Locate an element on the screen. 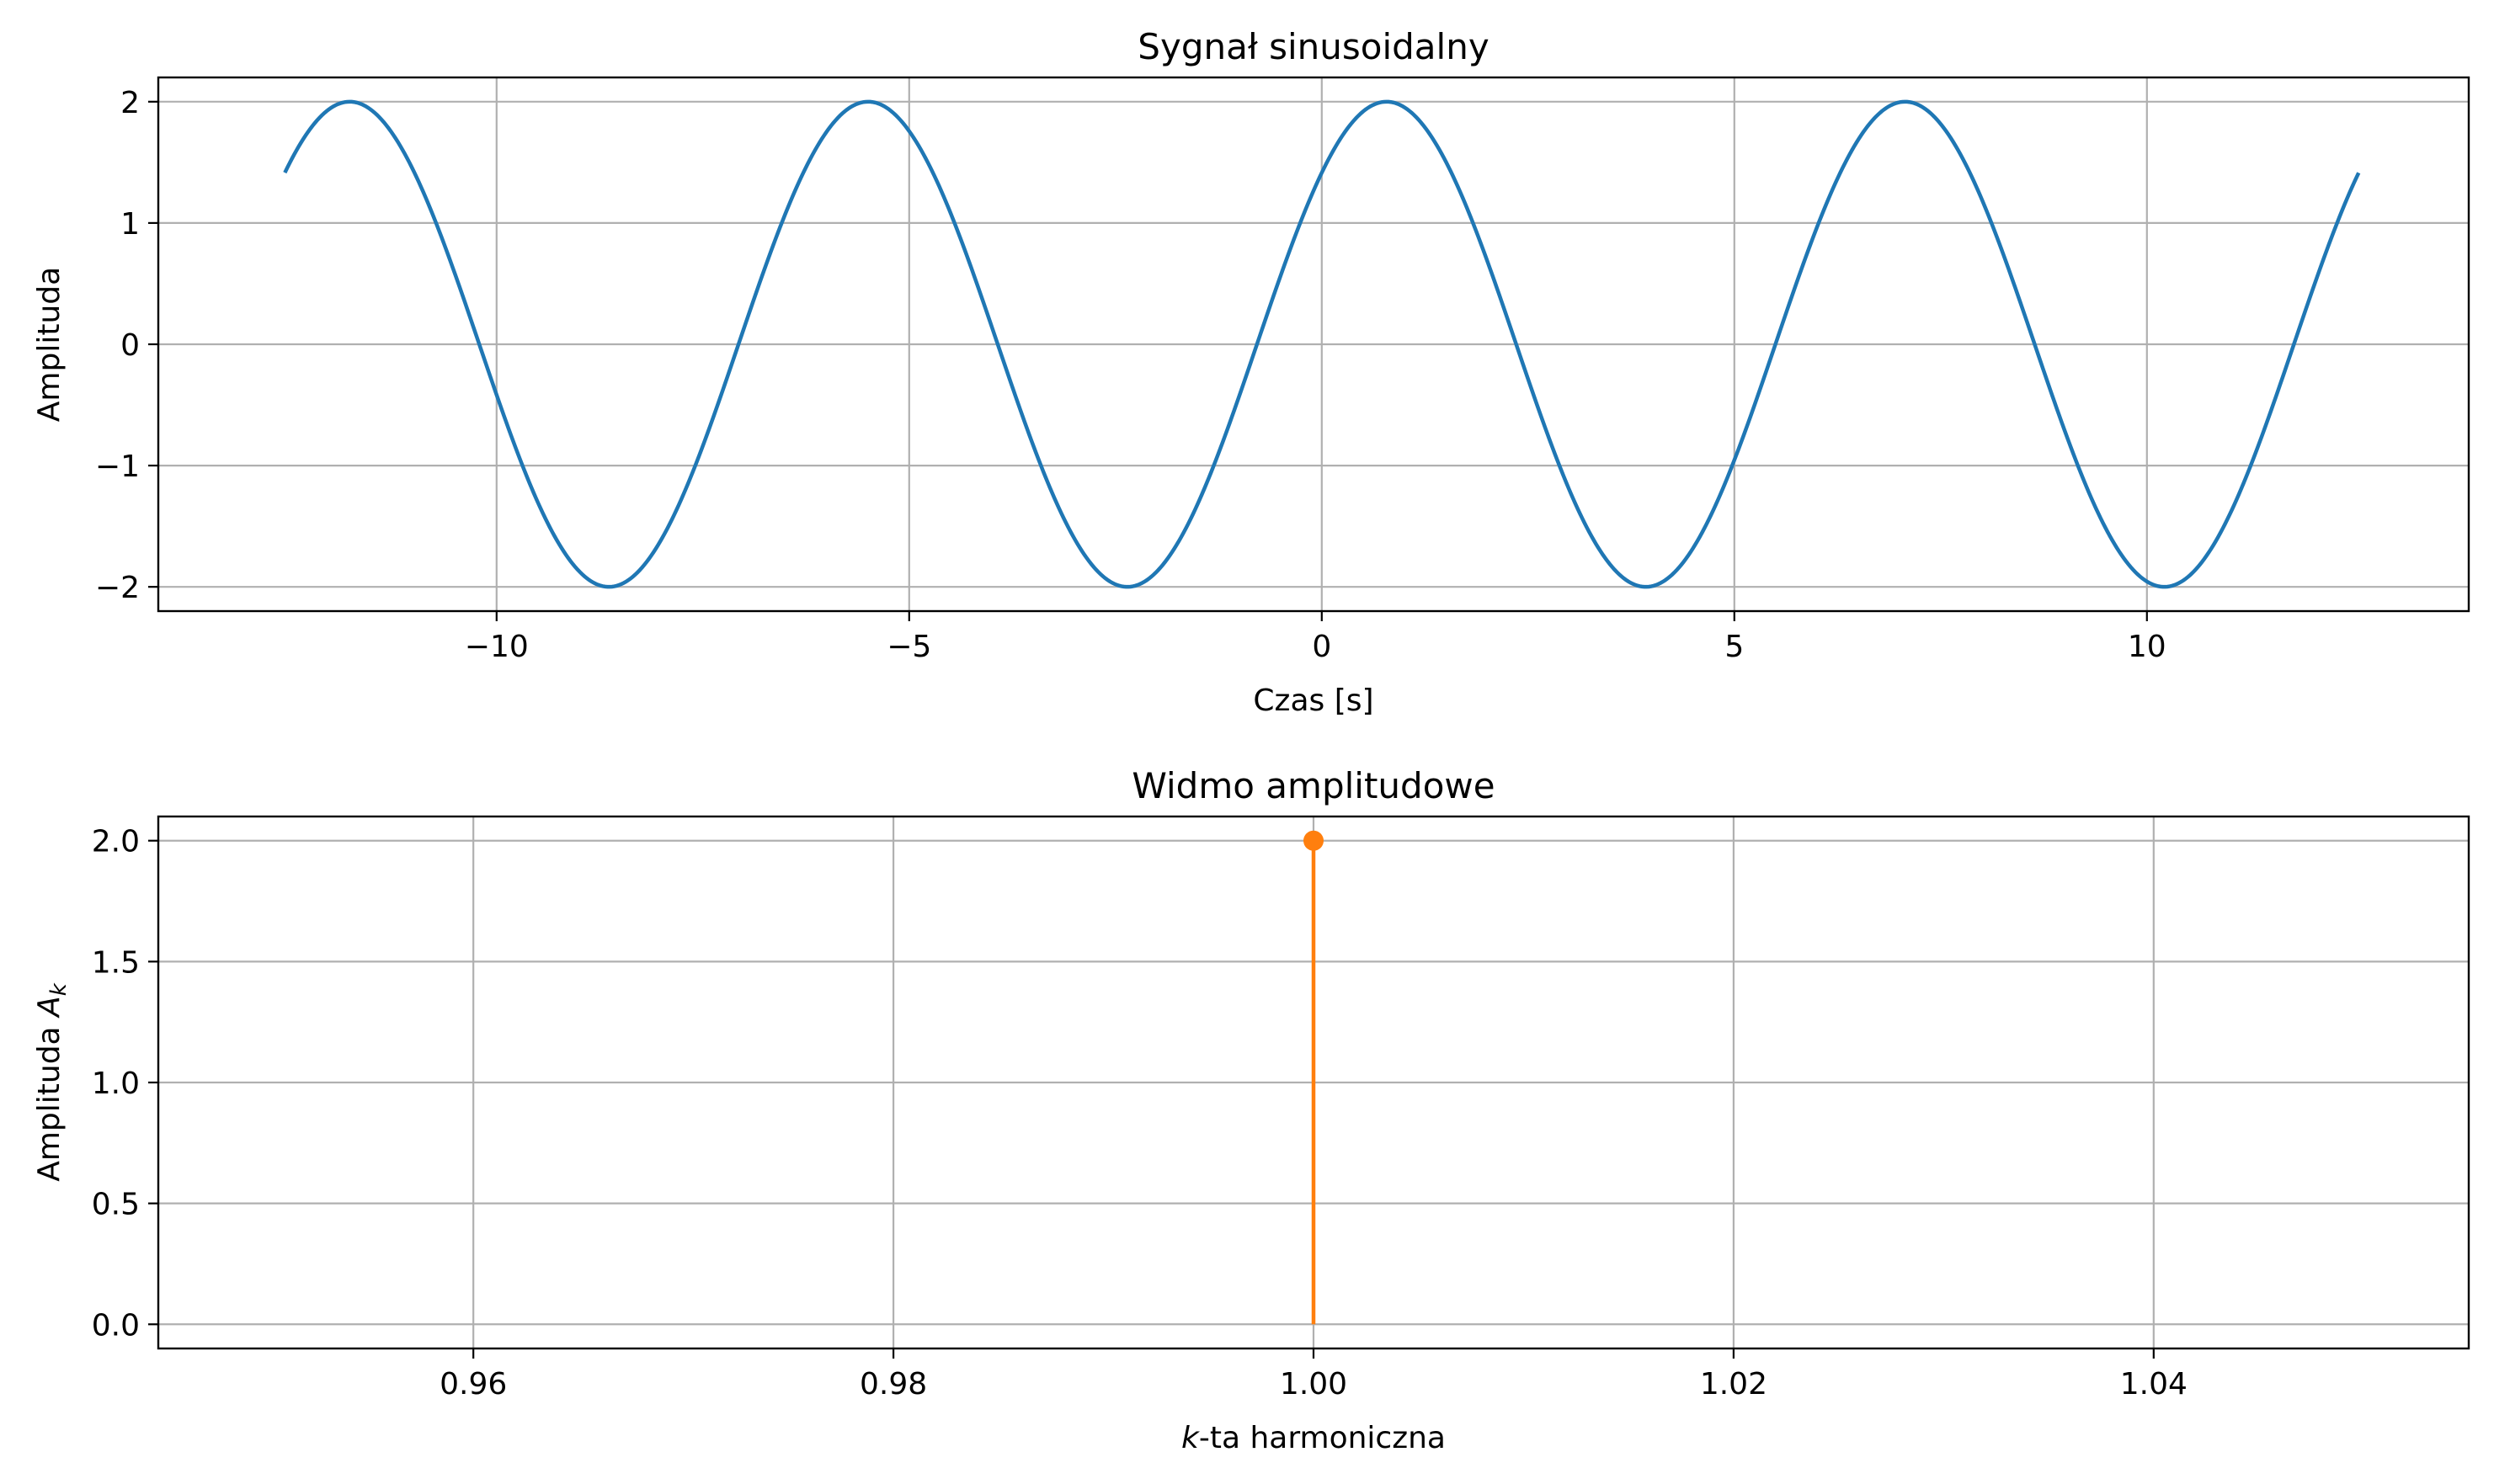 This screenshot has height=1484, width=2494. signal-y-axis-label: Amplituda is located at coordinates (50, 344).